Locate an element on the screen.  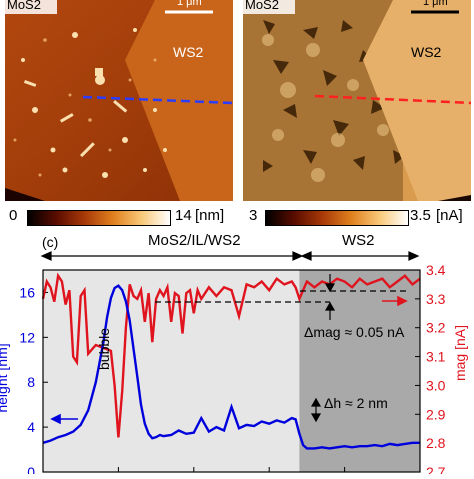
colorbar-b-unit: [nA] is located at coordinates (449, 215).